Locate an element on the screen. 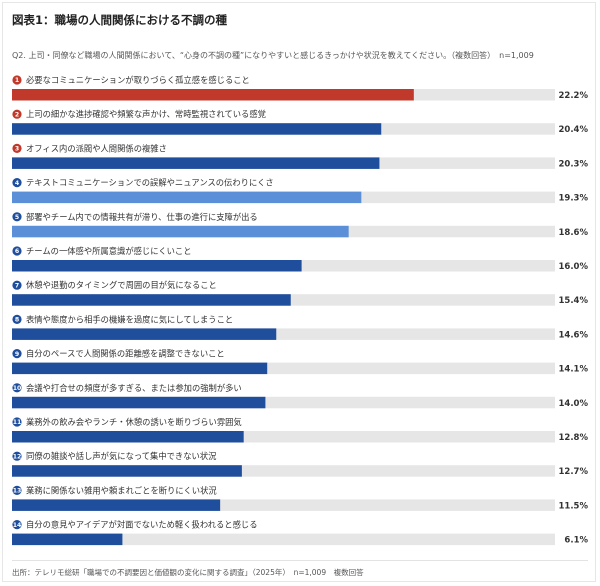  rank-number: 7 is located at coordinates (17, 285).